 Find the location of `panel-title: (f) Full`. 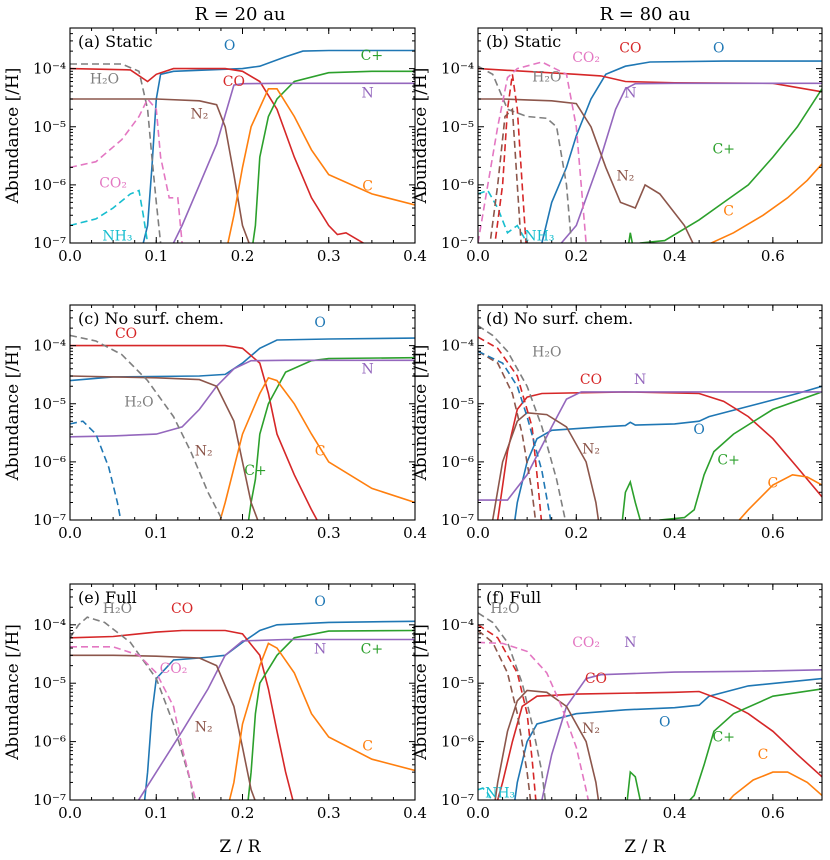

panel-title: (f) Full is located at coordinates (513, 597).